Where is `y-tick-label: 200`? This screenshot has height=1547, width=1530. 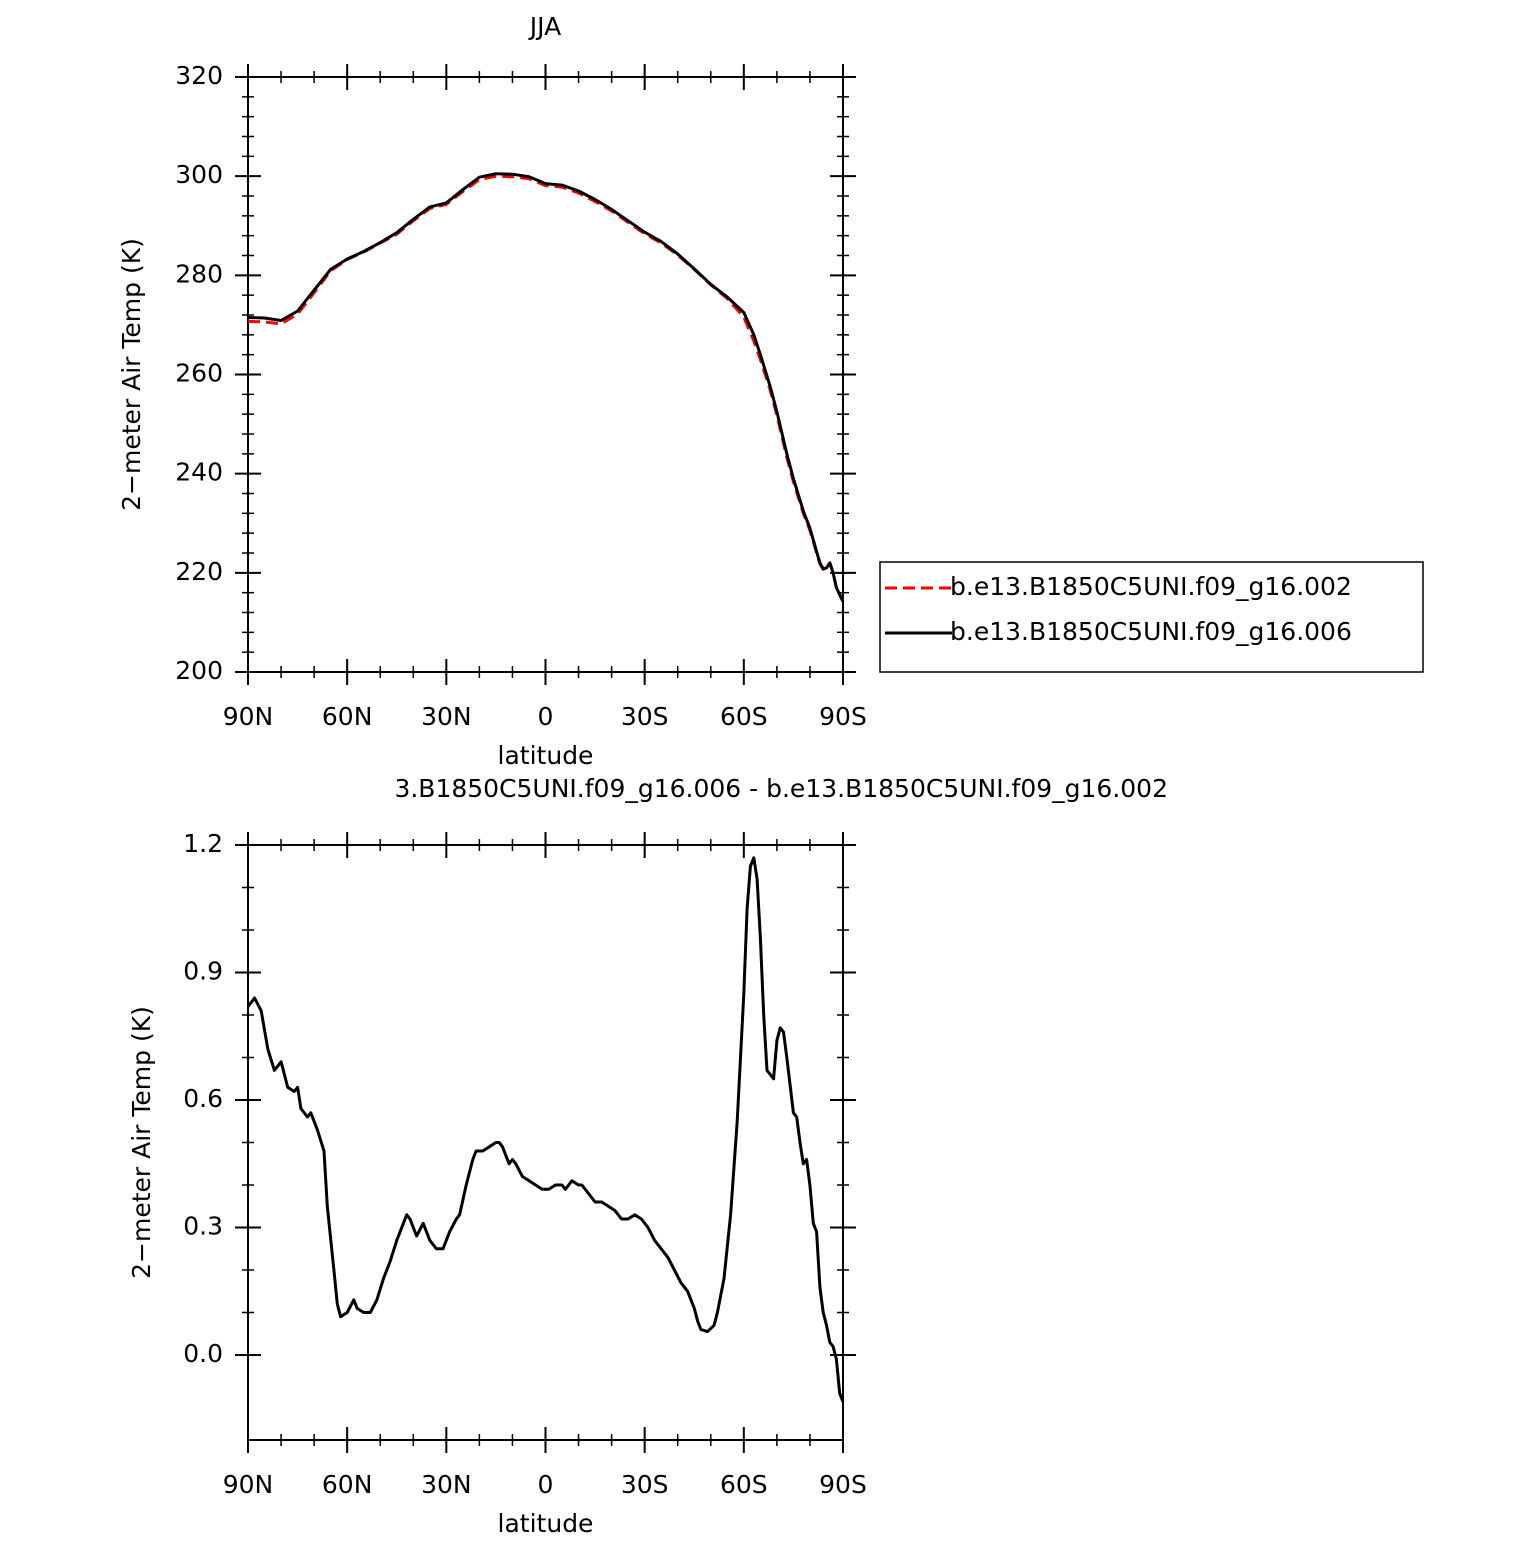
y-tick-label: 200 is located at coordinates (199, 670).